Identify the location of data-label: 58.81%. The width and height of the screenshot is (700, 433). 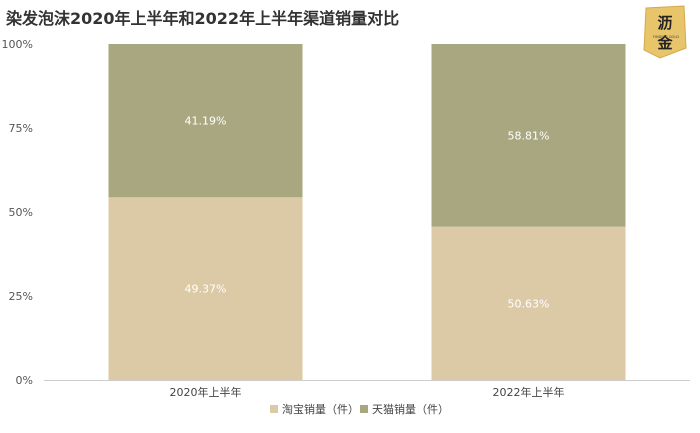
(529, 135).